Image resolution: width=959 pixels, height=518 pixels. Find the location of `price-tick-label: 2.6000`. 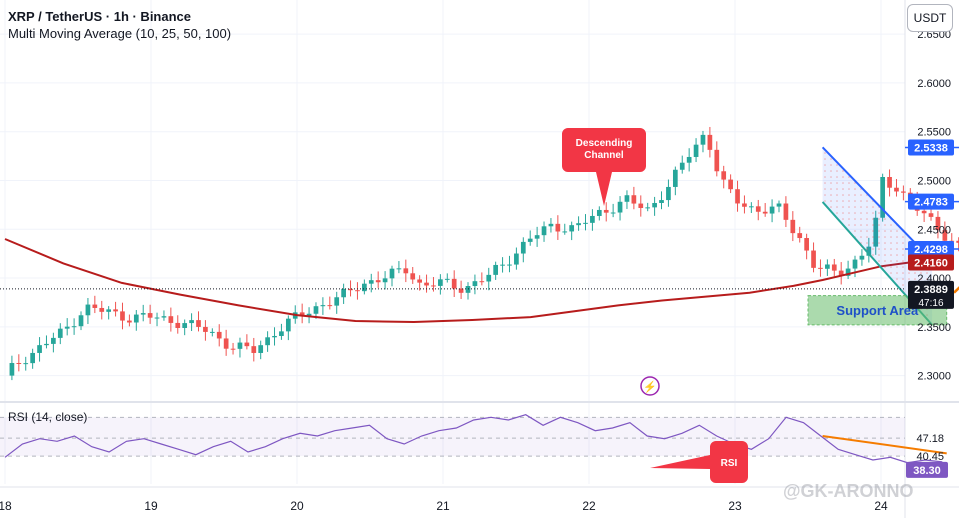

price-tick-label: 2.6000 is located at coordinates (934, 84).